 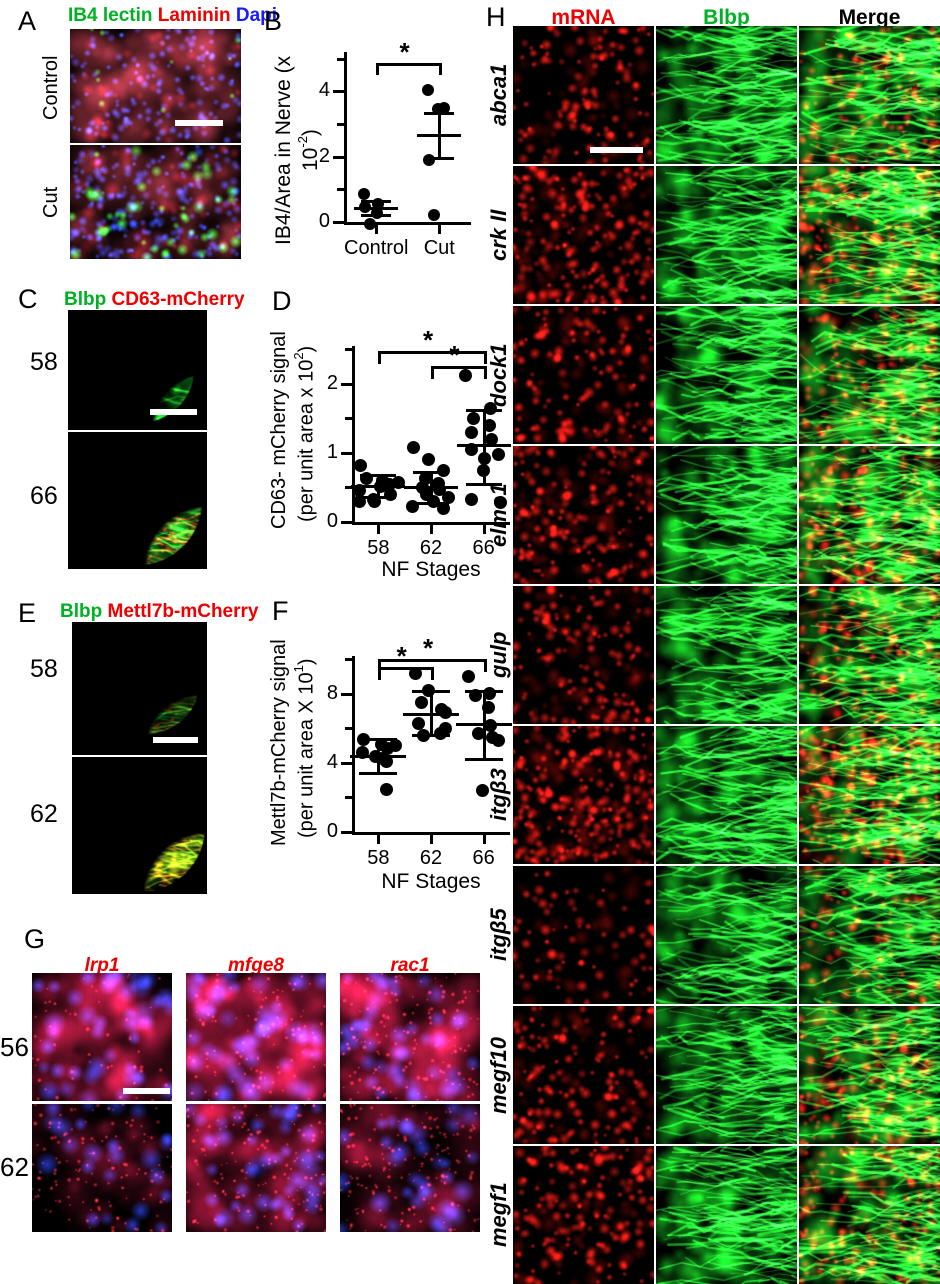 I want to click on panel-a-channel-1: IB4 lectin, so click(x=110, y=15).